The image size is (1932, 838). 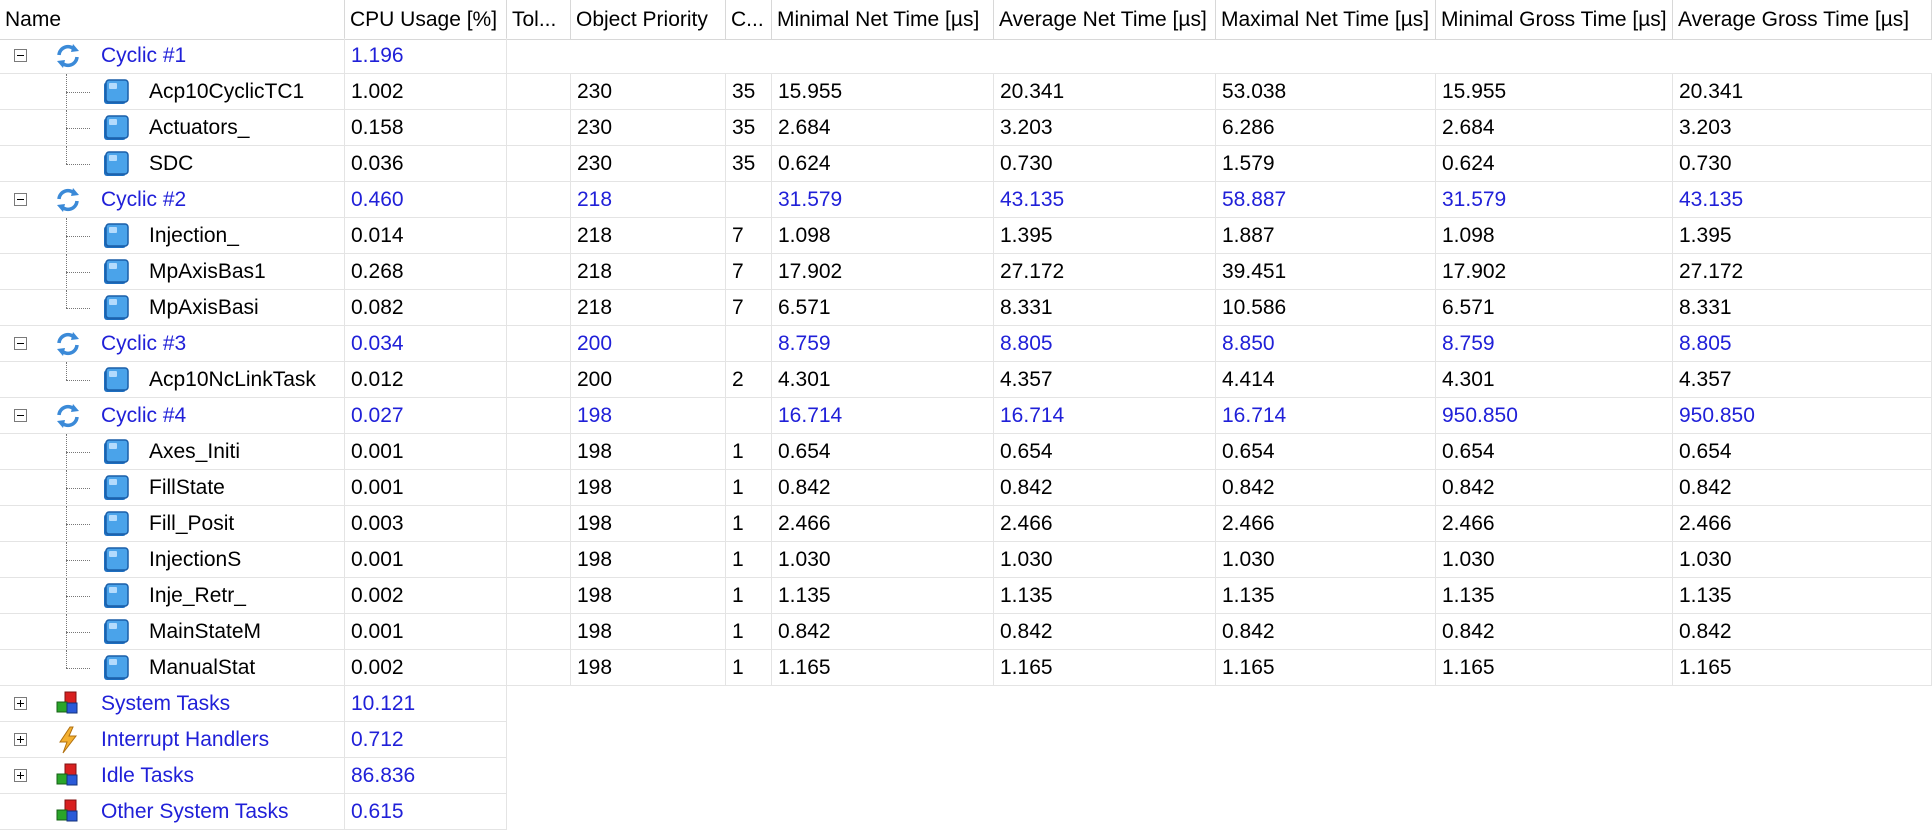 What do you see at coordinates (195, 559) in the screenshot?
I see `task-name-label: InjectionS` at bounding box center [195, 559].